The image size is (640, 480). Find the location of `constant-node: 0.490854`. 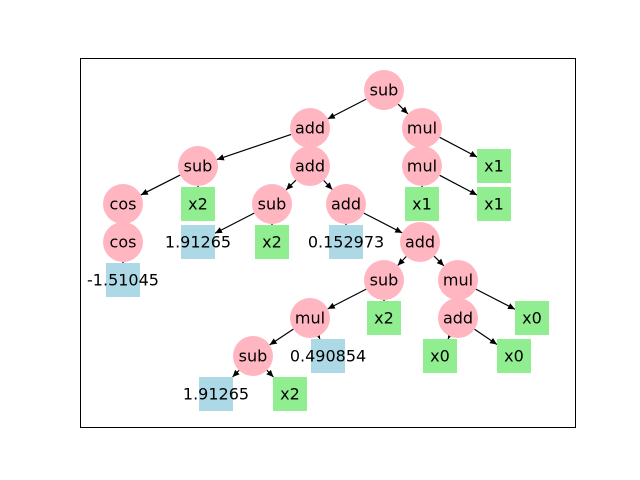

constant-node: 0.490854 is located at coordinates (328, 356).